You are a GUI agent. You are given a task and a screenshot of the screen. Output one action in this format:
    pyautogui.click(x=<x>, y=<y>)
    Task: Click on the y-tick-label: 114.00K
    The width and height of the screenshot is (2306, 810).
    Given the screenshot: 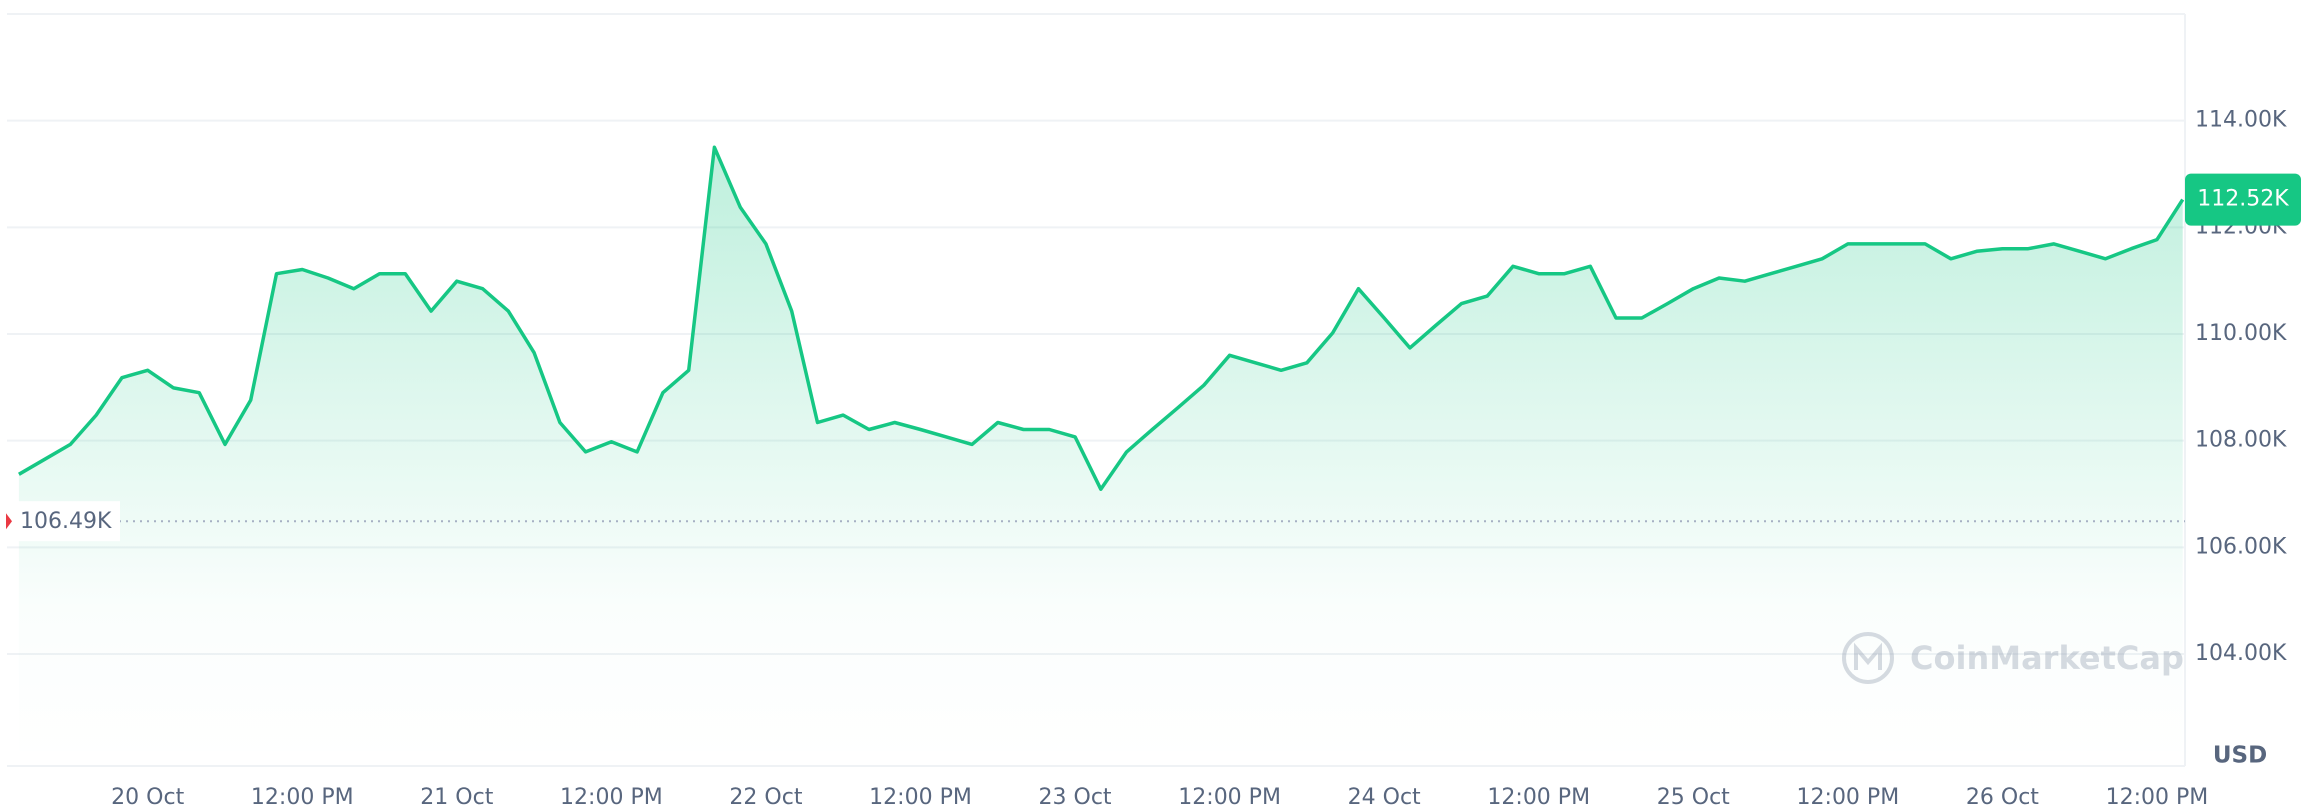 What is the action you would take?
    pyautogui.click(x=2241, y=120)
    